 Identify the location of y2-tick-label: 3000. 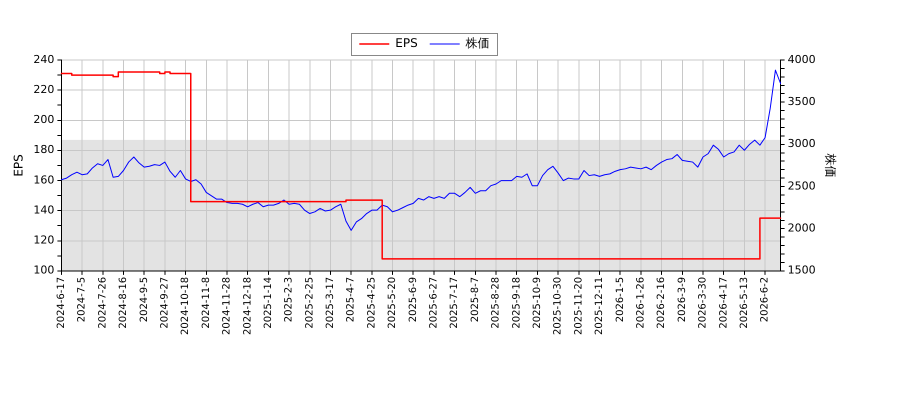
(802, 143).